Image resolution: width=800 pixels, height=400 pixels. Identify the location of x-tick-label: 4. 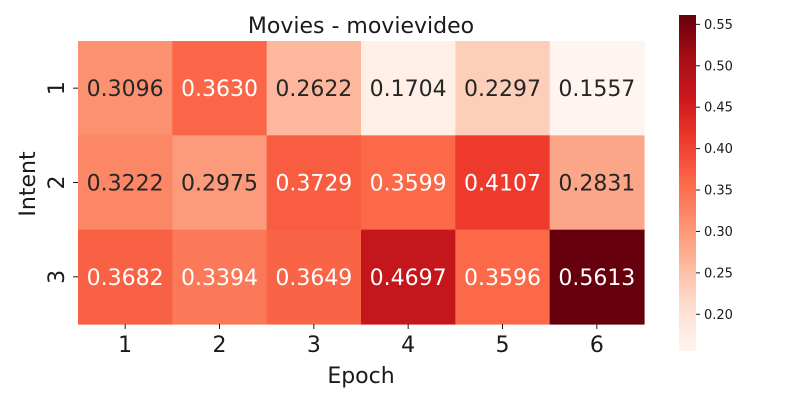
(408, 345).